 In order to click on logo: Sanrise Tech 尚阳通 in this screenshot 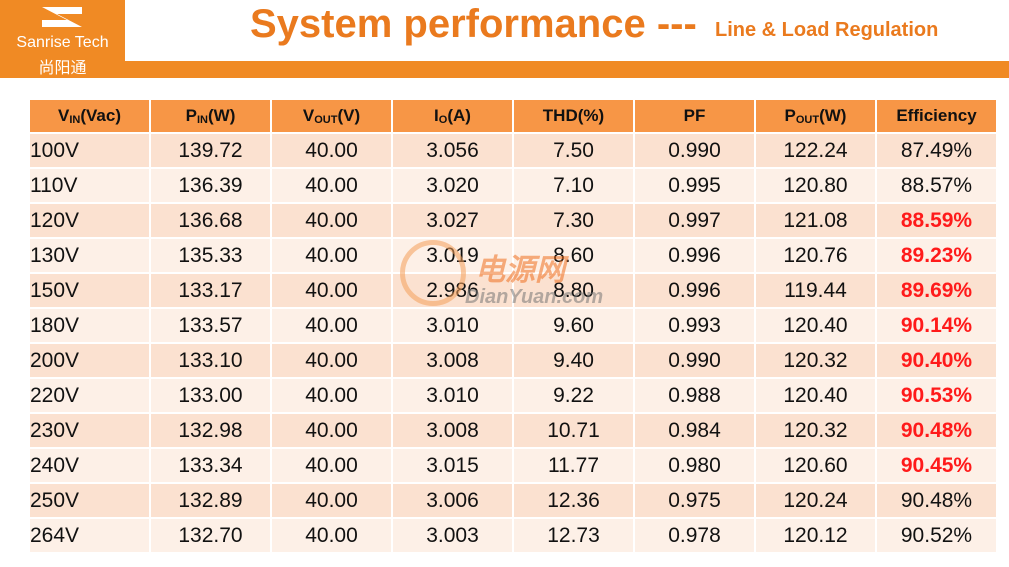, I will do `click(62, 39)`.